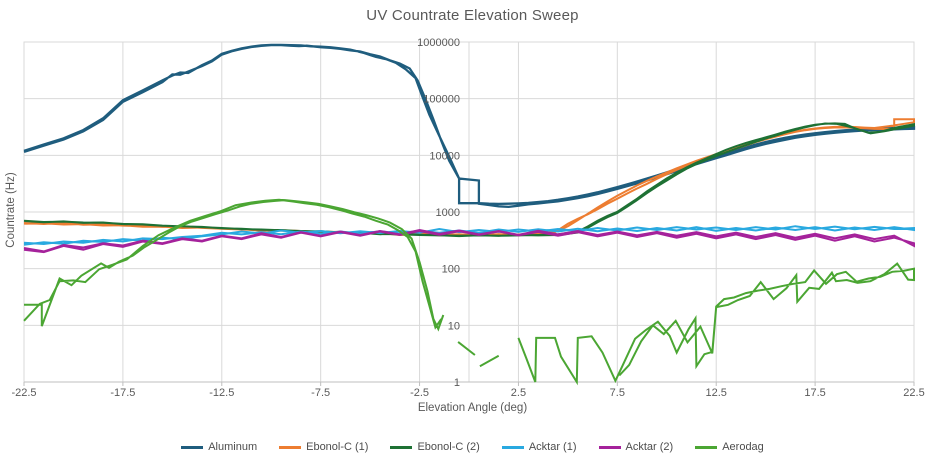  I want to click on legend-item-acktar-2: Acktar (2), so click(636, 447).